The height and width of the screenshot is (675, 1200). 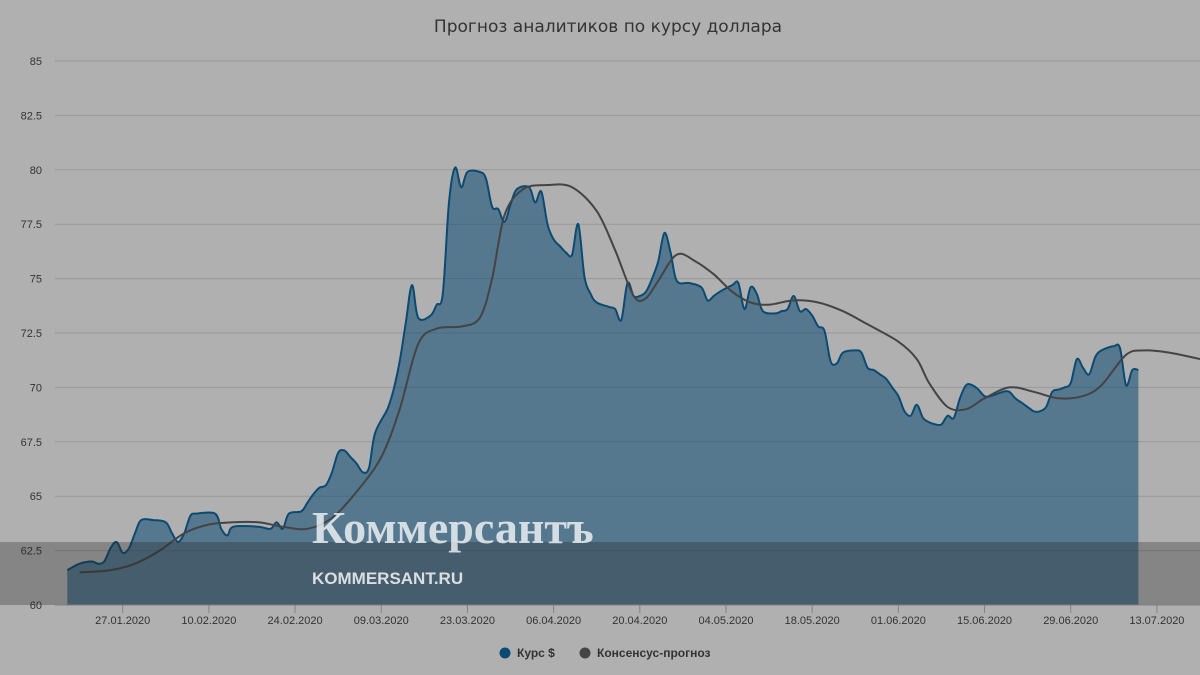 What do you see at coordinates (31, 443) in the screenshot?
I see `y-tick-label: 67.5` at bounding box center [31, 443].